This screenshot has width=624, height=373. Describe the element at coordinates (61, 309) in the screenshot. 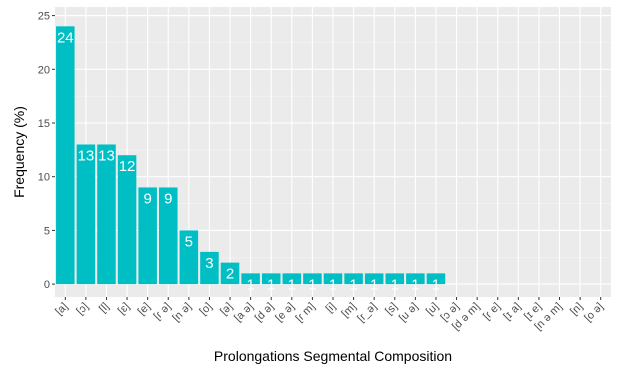

I see `x-tick-label: [a]` at that location.